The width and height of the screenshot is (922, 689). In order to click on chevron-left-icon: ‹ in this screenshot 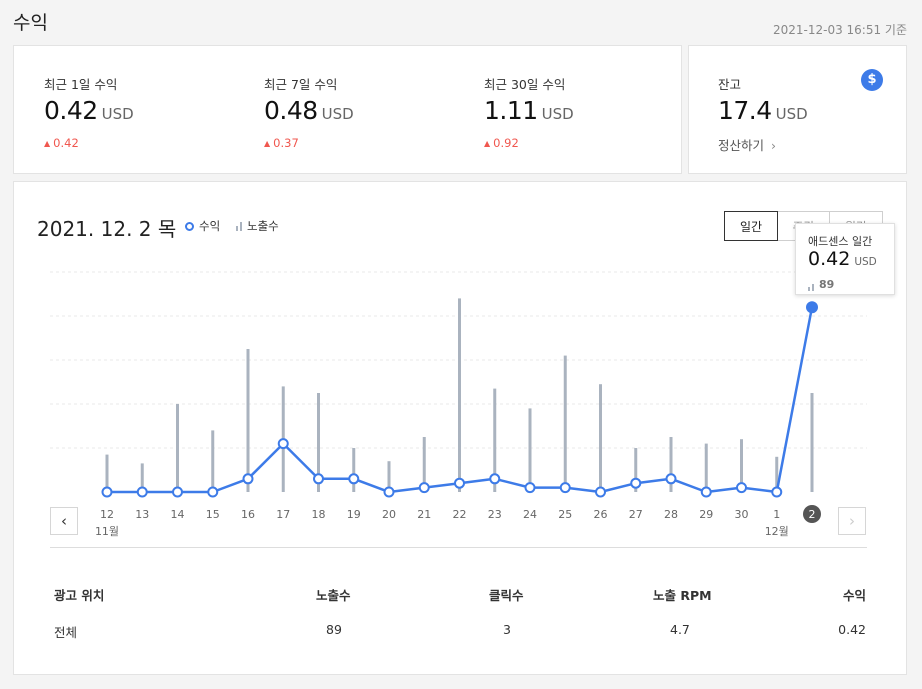, I will do `click(64, 521)`.